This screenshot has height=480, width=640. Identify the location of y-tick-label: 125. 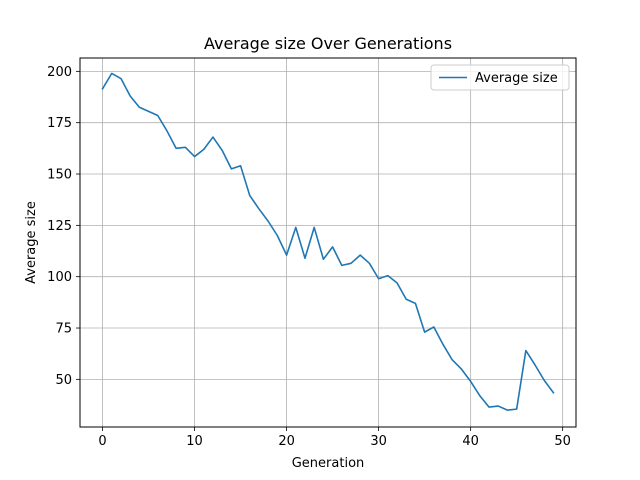
(59, 226).